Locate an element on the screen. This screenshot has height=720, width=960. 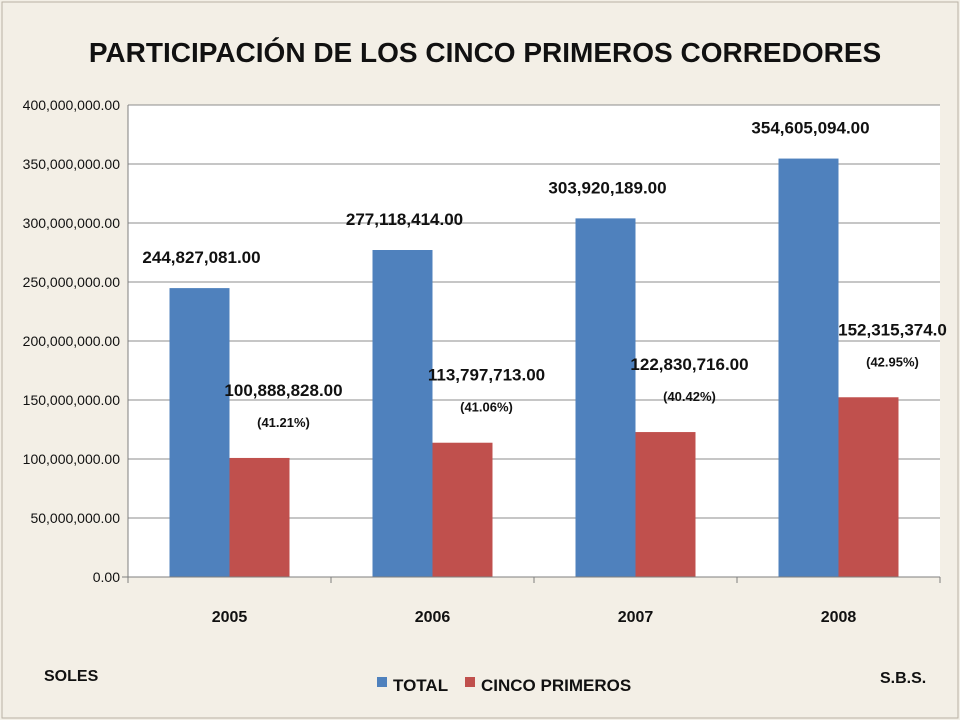
legend: TOTAL CINCO PRIMEROS is located at coordinates (504, 685).